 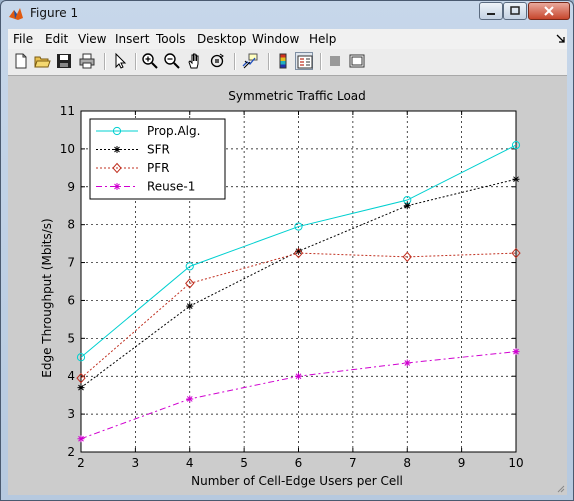 I want to click on maximize-button, so click(x=515, y=11).